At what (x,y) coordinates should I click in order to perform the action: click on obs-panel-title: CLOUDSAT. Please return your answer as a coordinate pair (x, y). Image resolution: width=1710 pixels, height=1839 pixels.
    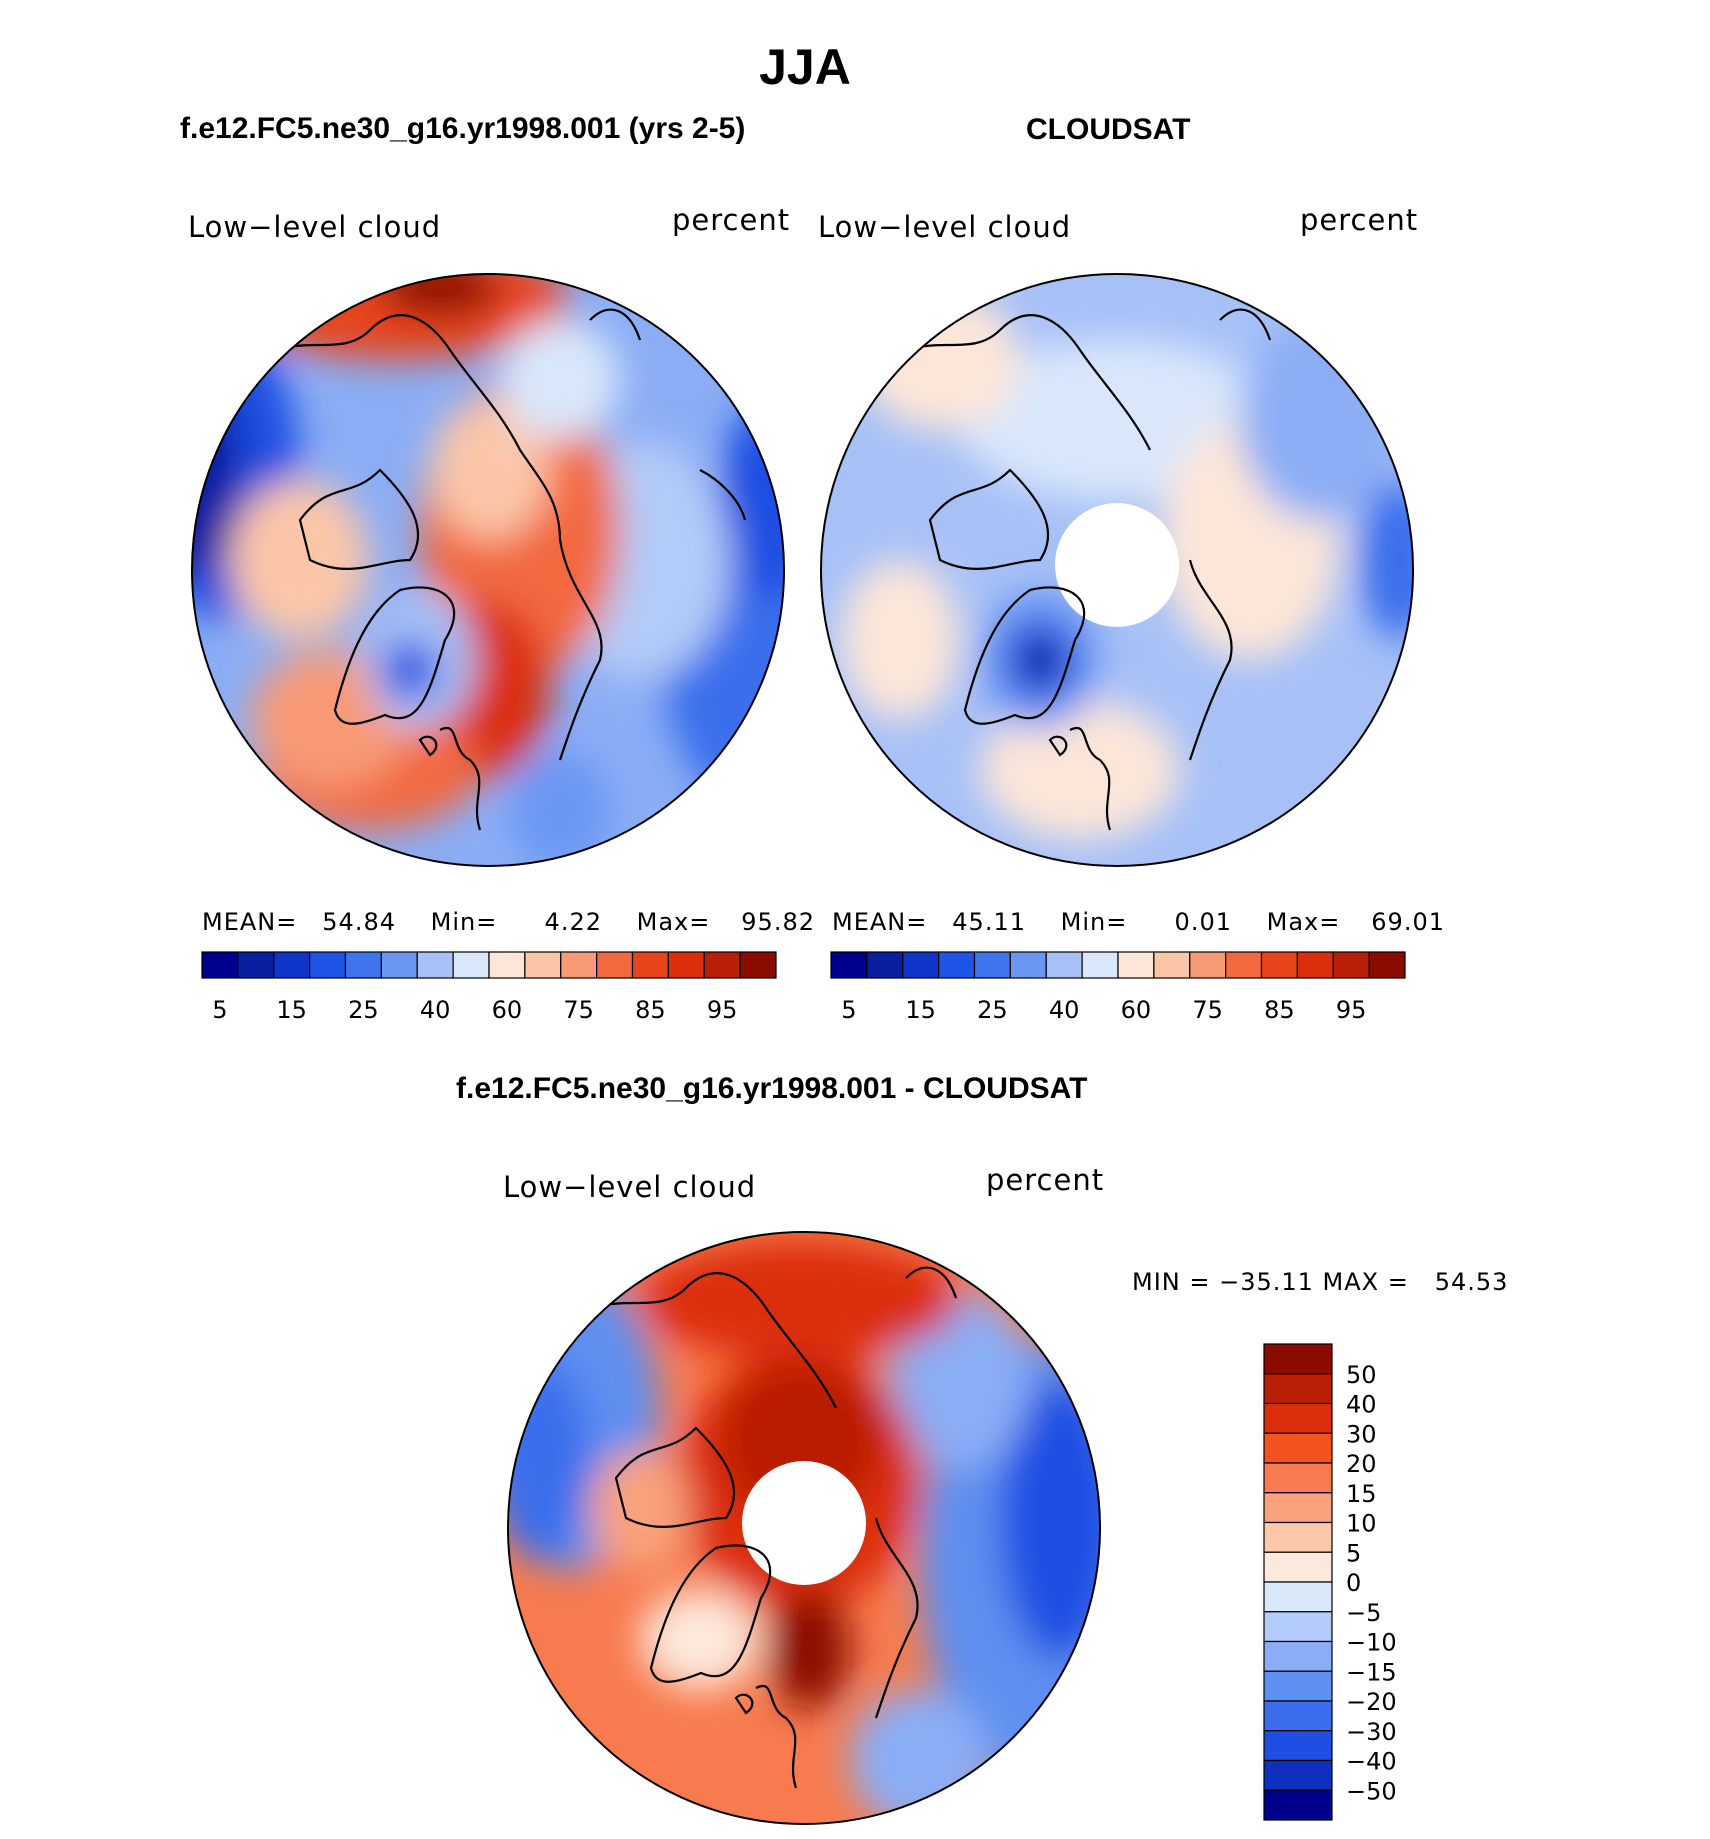
    Looking at the image, I should click on (1108, 129).